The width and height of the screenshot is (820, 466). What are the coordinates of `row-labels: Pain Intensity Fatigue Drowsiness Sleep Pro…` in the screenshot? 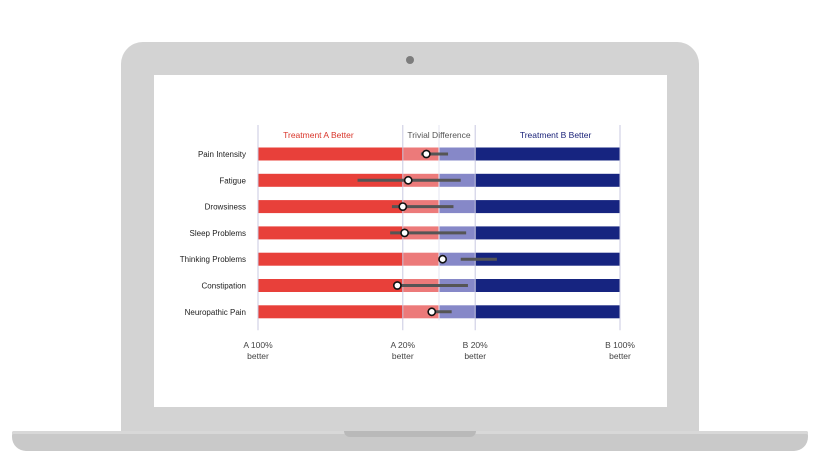 It's located at (213, 233).